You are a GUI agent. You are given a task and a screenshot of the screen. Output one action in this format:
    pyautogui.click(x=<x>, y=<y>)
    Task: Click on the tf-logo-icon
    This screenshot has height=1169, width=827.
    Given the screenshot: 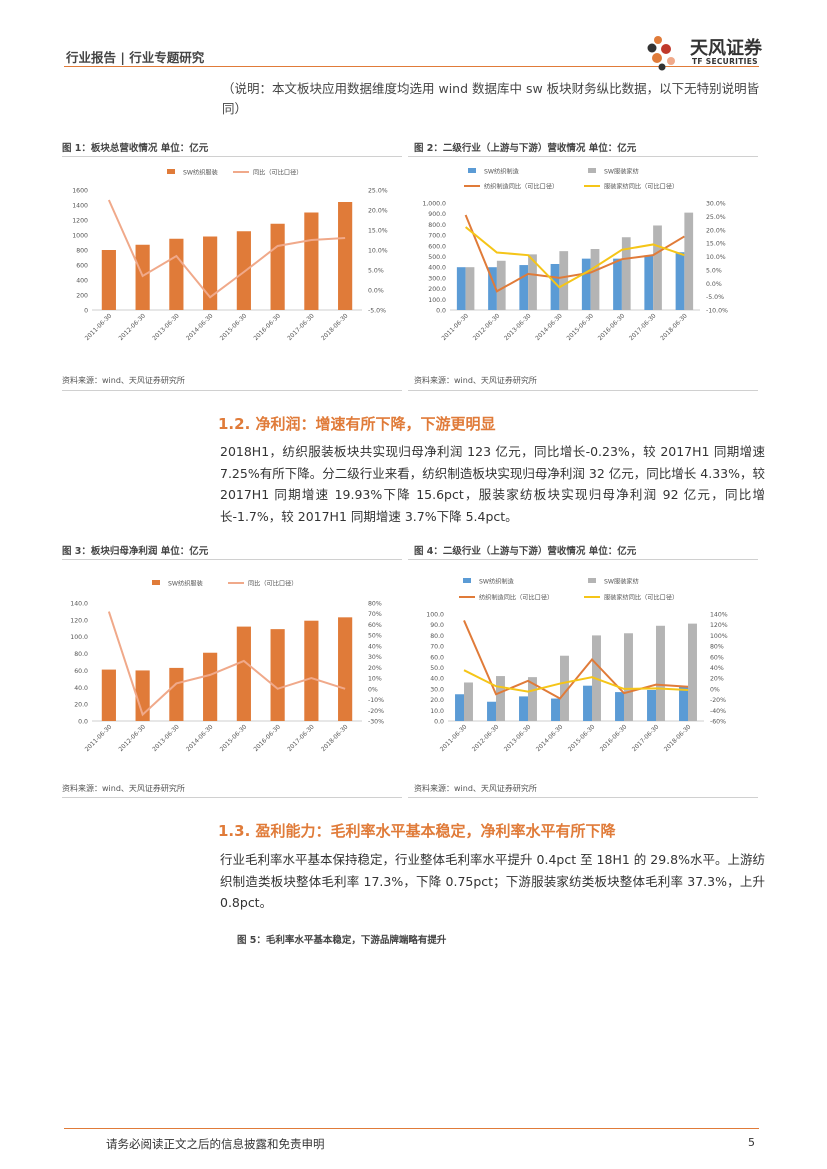 What is the action you would take?
    pyautogui.click(x=661, y=53)
    